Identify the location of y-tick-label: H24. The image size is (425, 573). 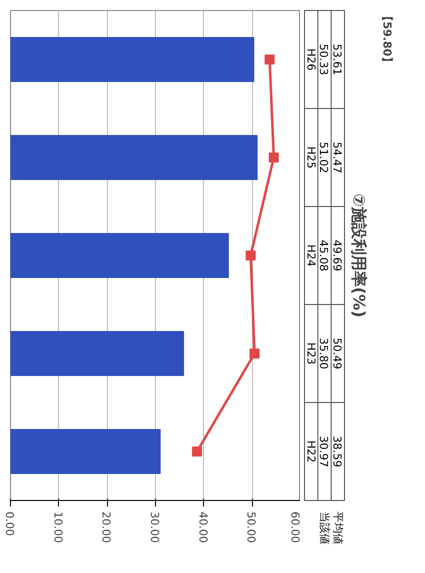
(311, 255).